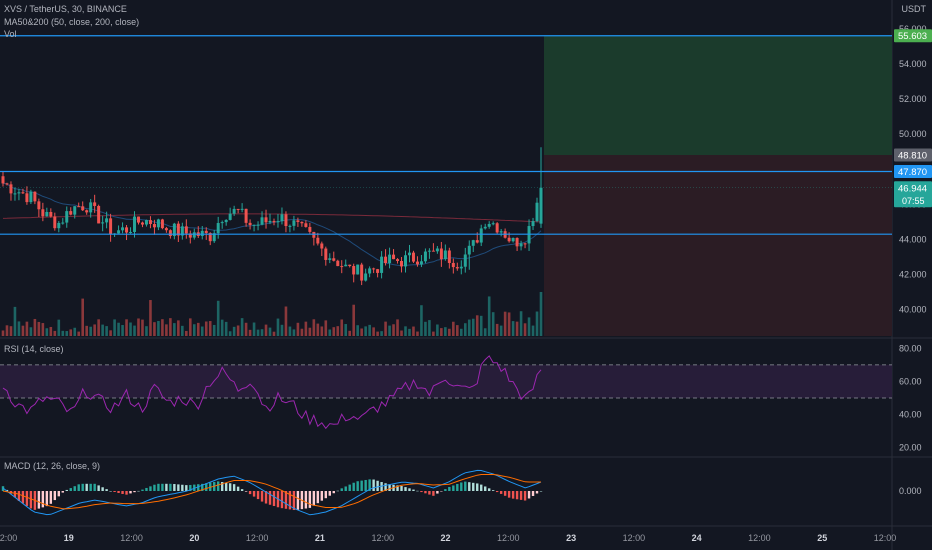  Describe the element at coordinates (913, 201) in the screenshot. I see `last-price-label-countdown: 07:55` at that location.